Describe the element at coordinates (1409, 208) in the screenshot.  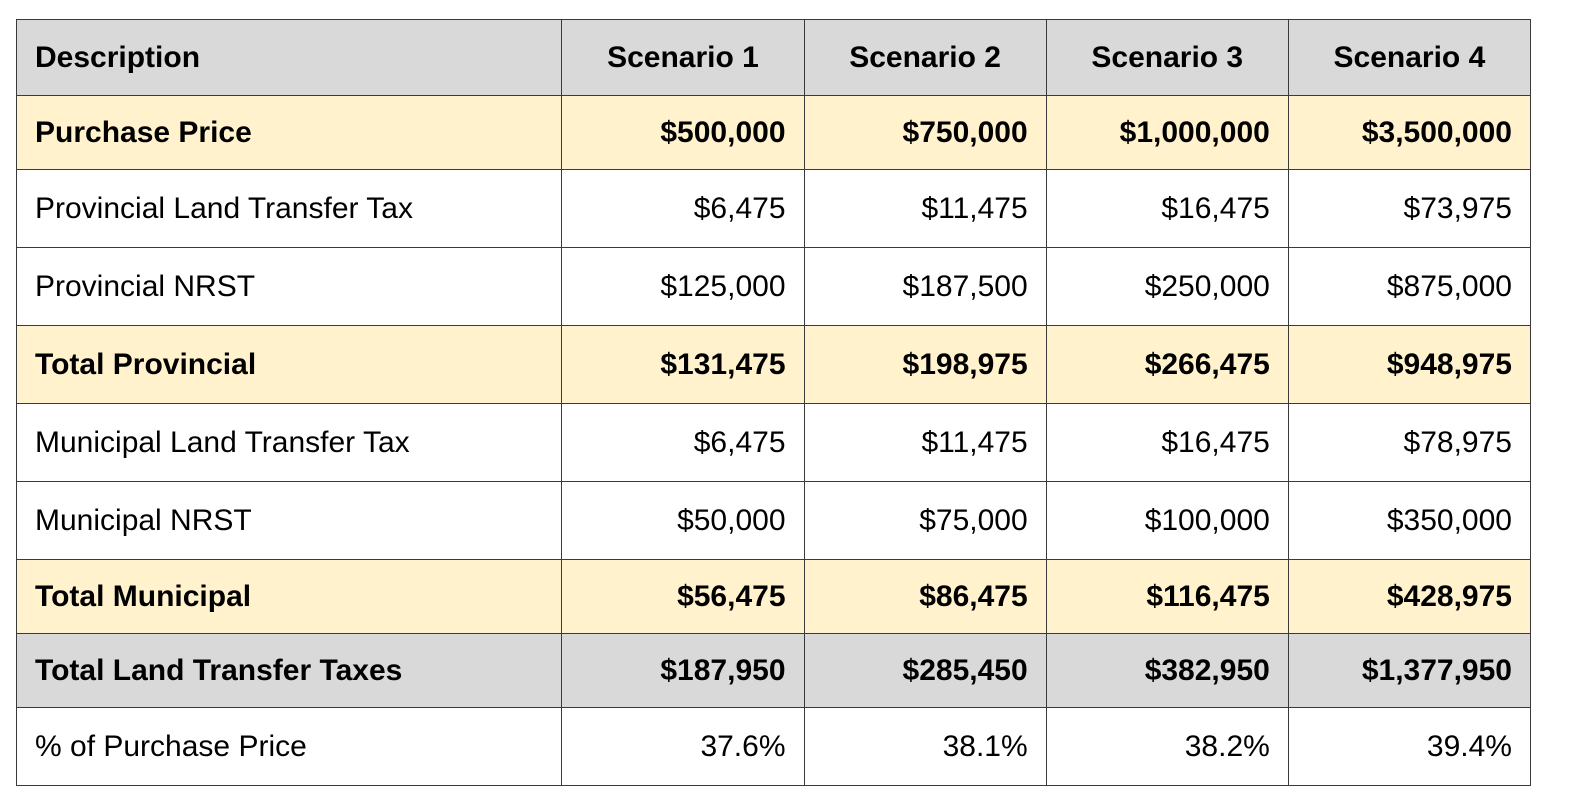
I see `cell-scenario-4: $73,975` at that location.